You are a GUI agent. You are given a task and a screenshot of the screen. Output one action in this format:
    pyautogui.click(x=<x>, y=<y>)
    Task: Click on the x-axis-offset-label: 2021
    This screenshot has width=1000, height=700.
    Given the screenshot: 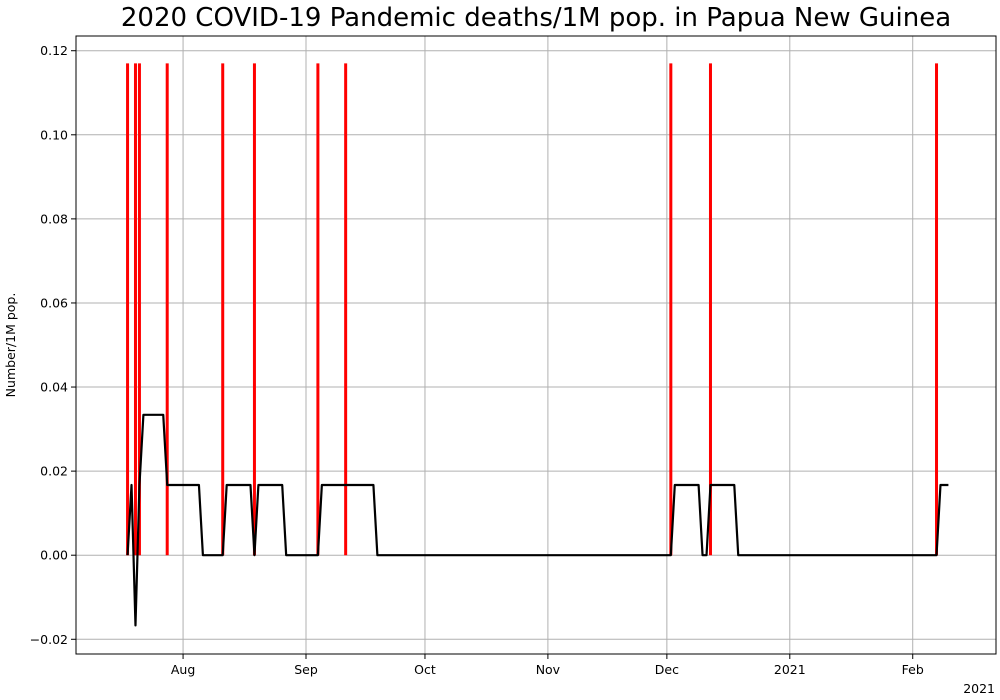 What is the action you would take?
    pyautogui.click(x=979, y=688)
    